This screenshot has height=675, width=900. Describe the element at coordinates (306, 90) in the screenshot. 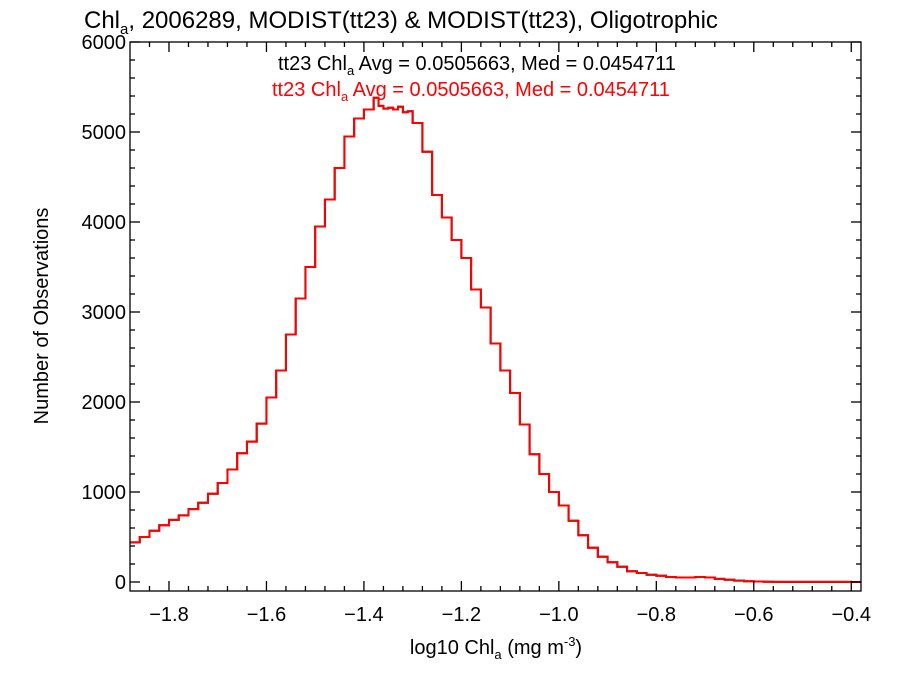

I see `annotation-red-prefix: tt23 Chl` at that location.